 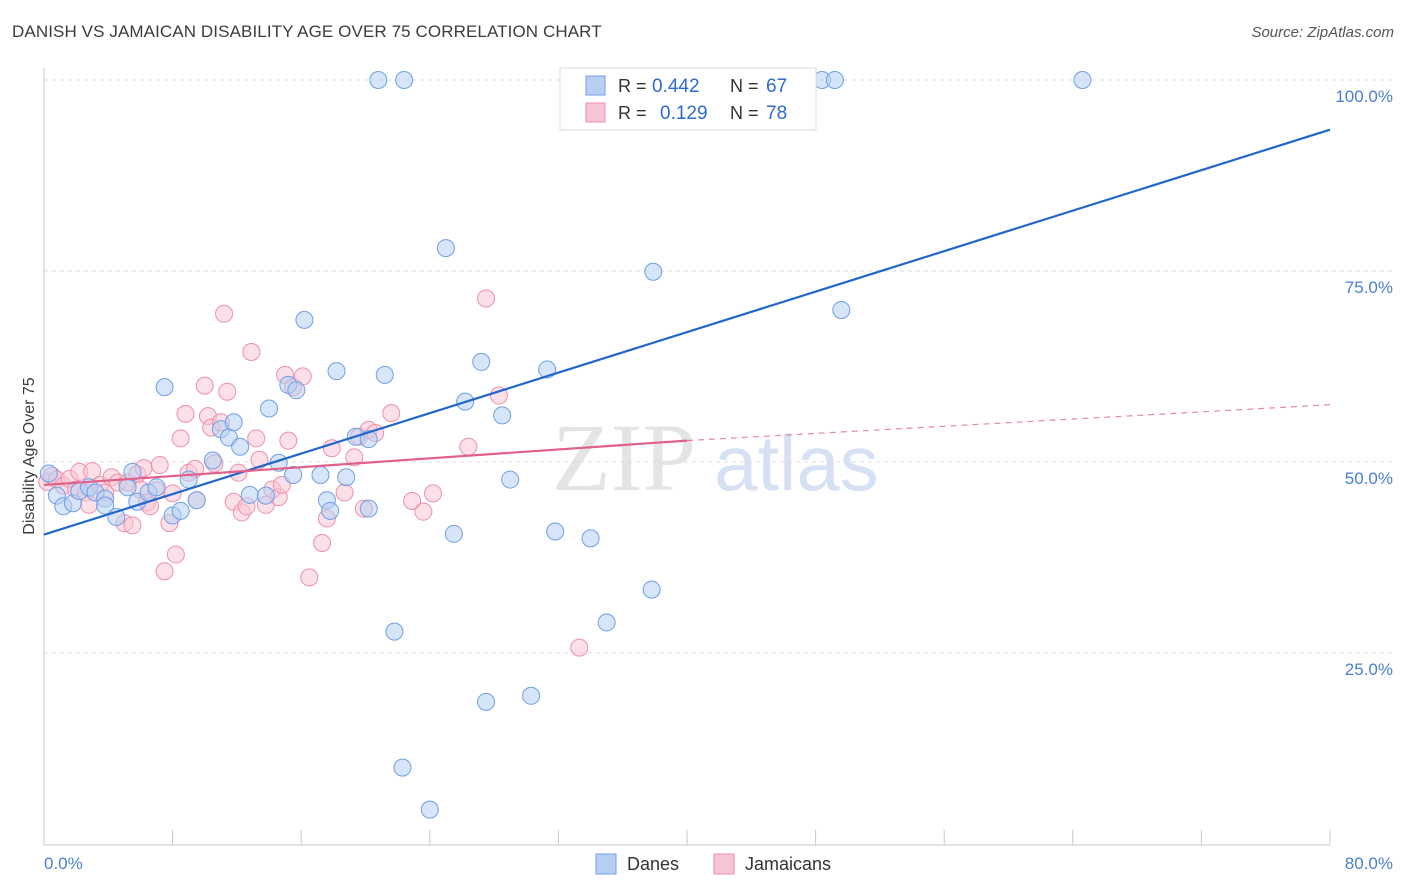 I want to click on bottom-legend: Danes Jamaicans, so click(x=713, y=864).